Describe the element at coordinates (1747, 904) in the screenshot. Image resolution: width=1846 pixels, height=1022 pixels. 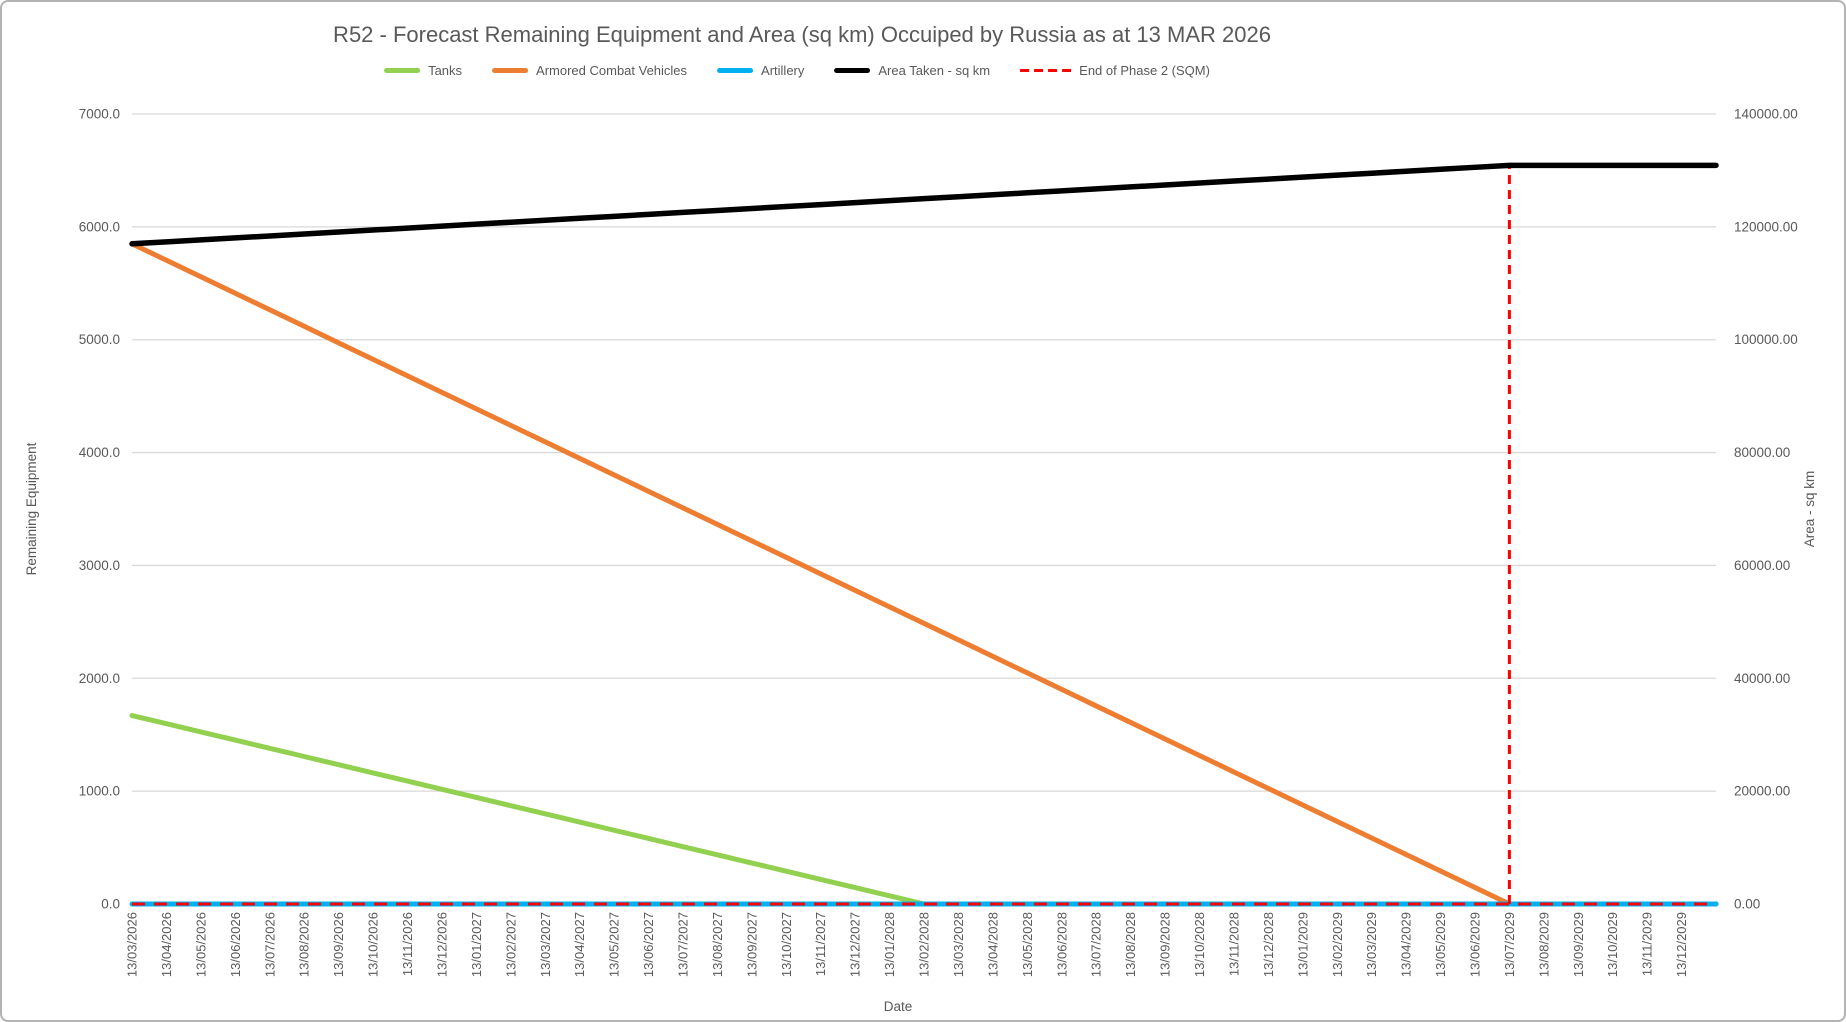
I see `y-axis-tick-right: 0.00` at that location.